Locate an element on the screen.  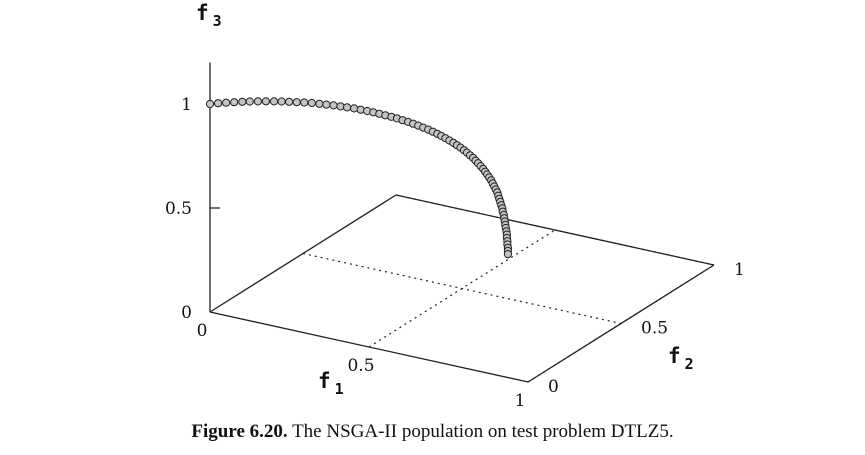
f3-tick-label: 0.5 is located at coordinates (178, 209).